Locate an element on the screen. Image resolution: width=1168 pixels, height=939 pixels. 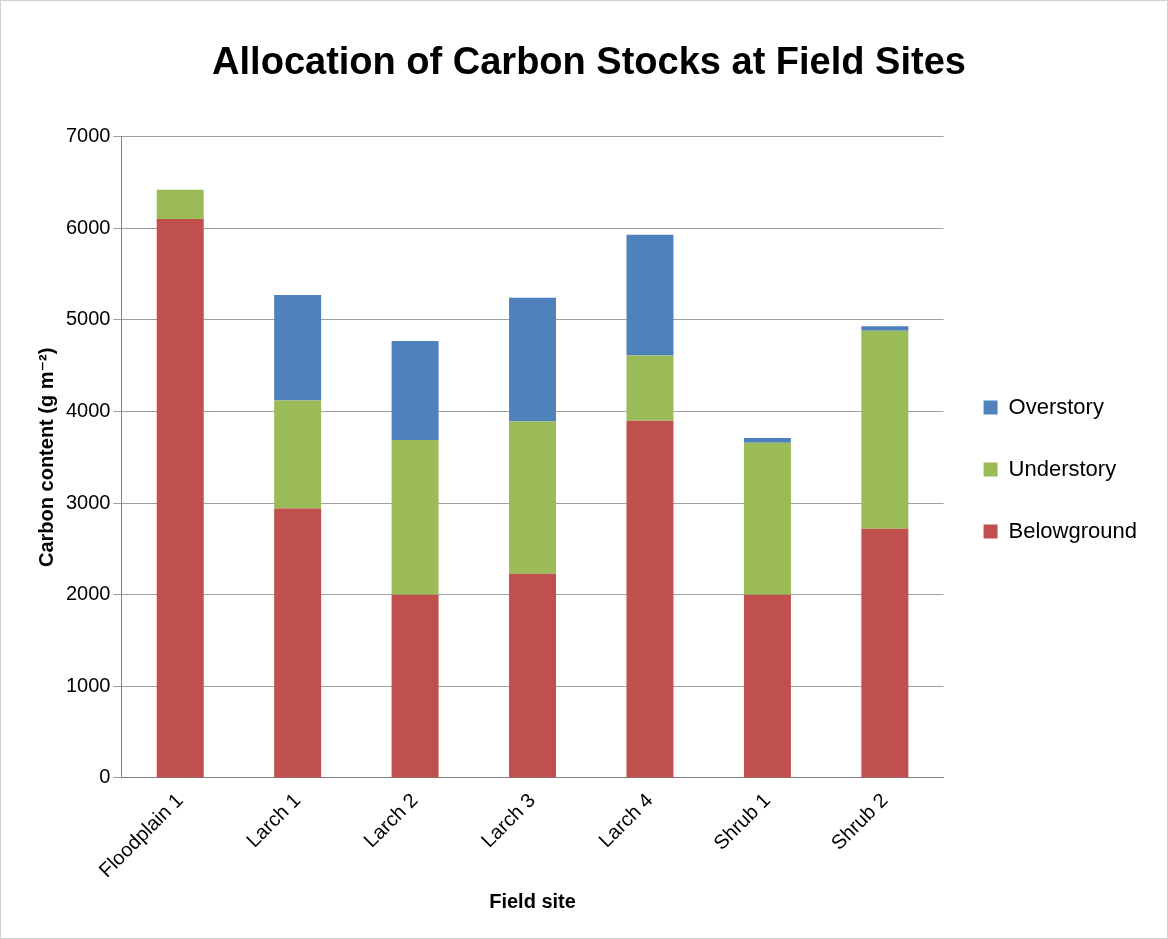
legend-label: Overstory is located at coordinates (1056, 406).